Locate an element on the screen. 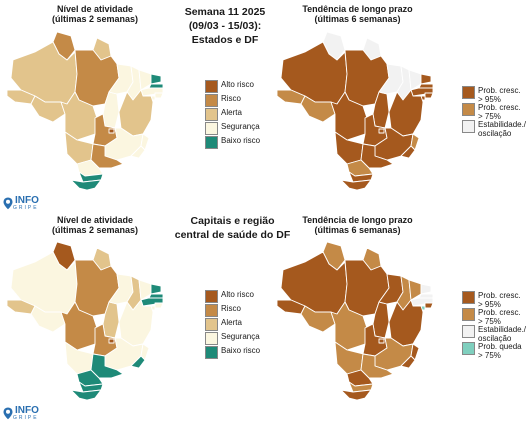  legend-item: Prob. cresc. > 95% is located at coordinates (491, 95).